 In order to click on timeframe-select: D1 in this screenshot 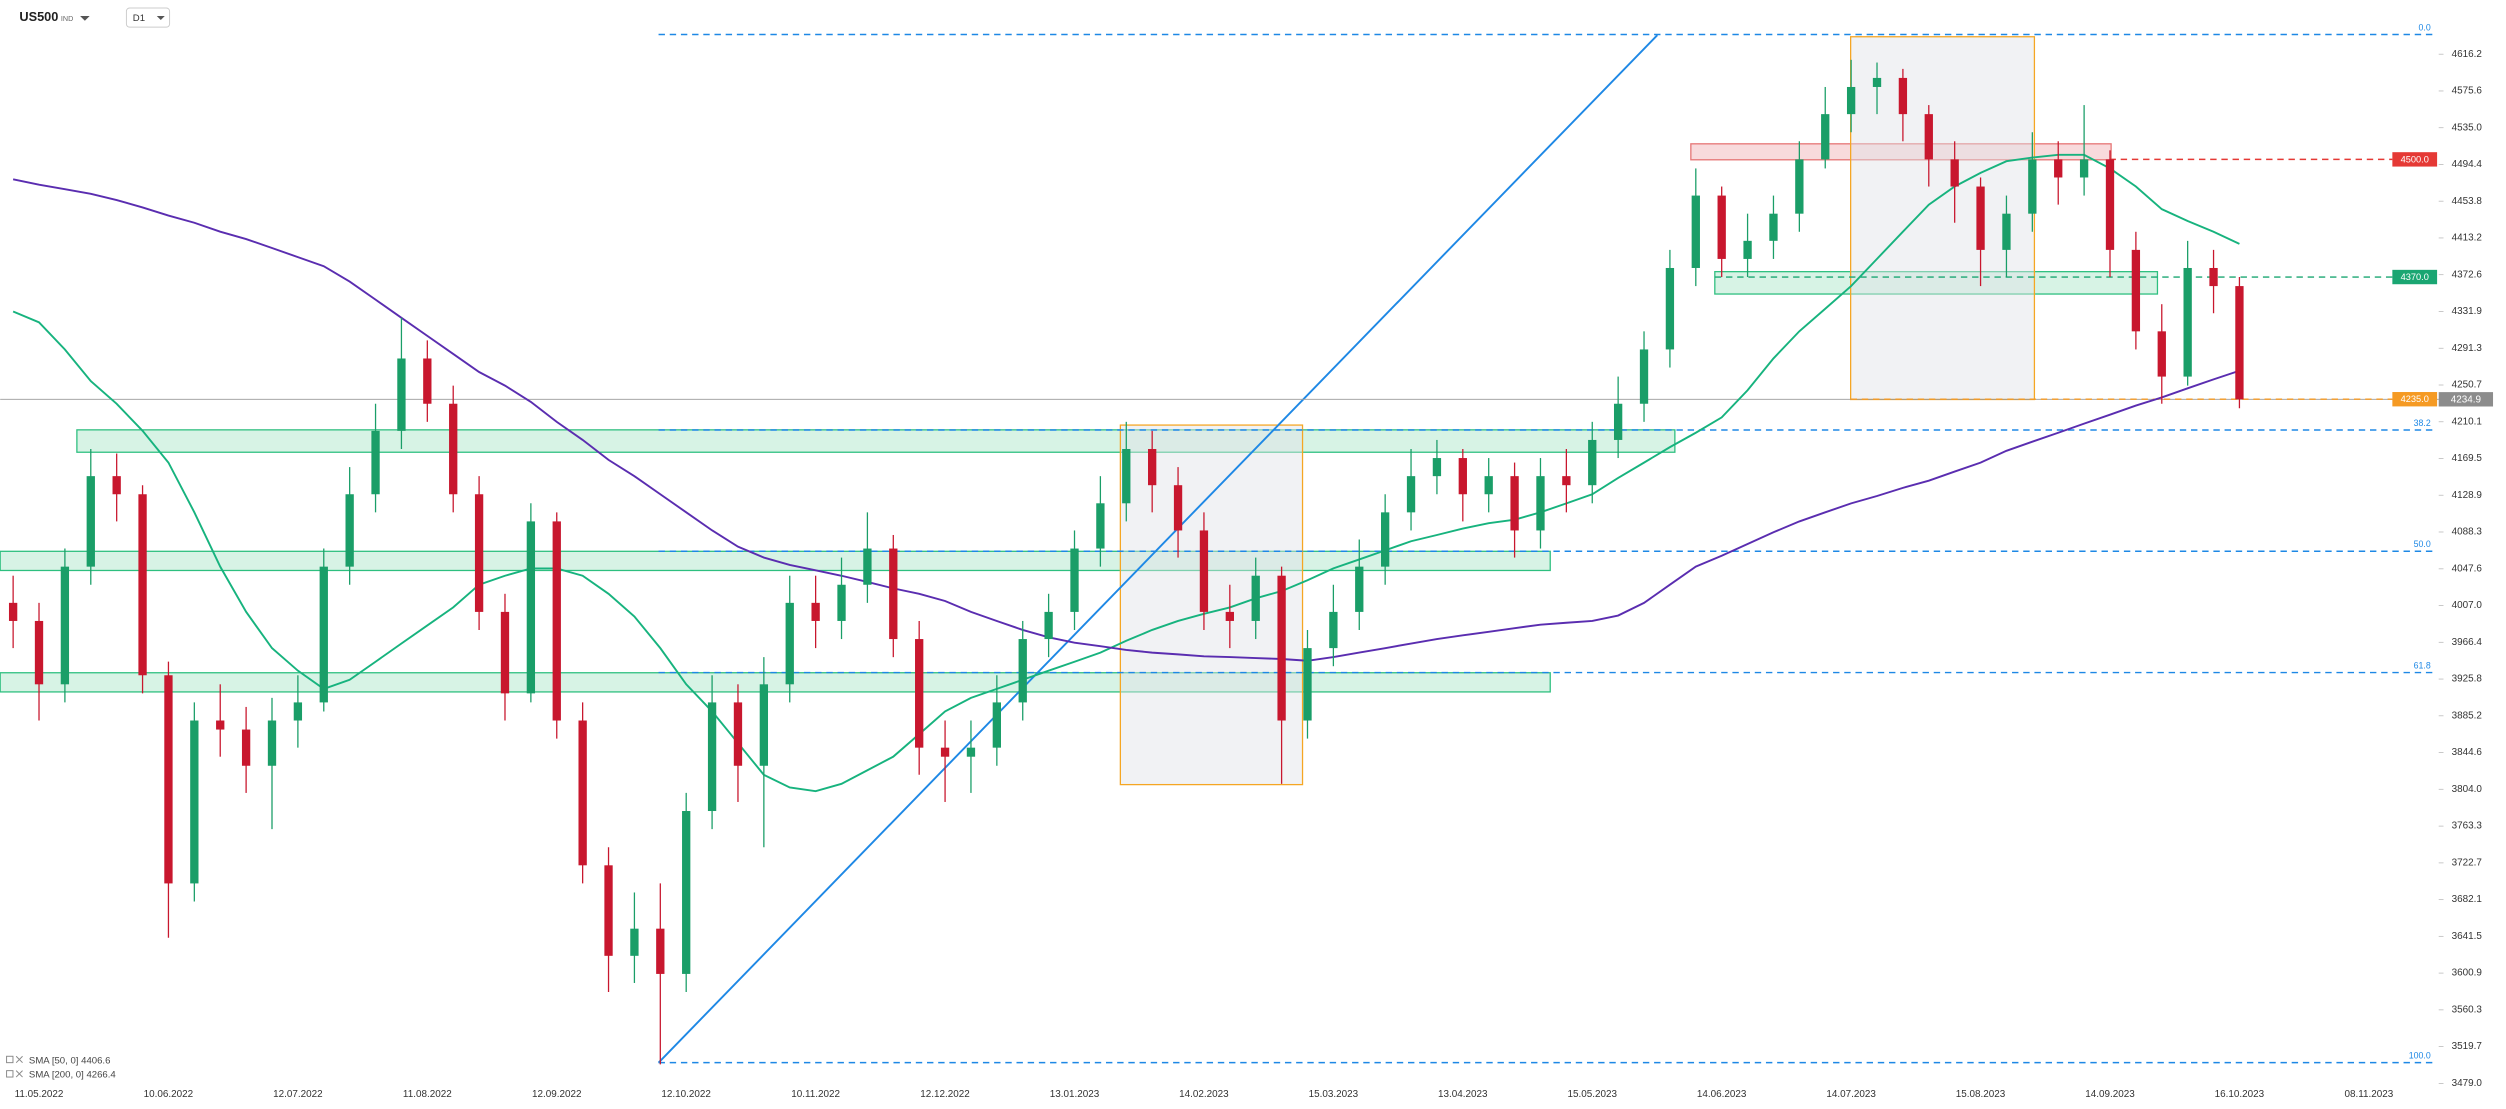, I will do `click(148, 17)`.